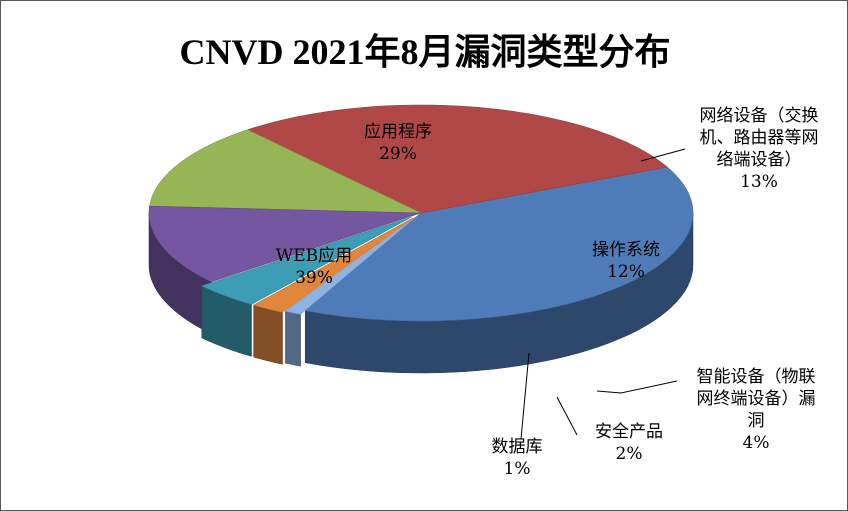 This screenshot has width=848, height=511. I want to click on leader-smart-device, so click(637, 387).